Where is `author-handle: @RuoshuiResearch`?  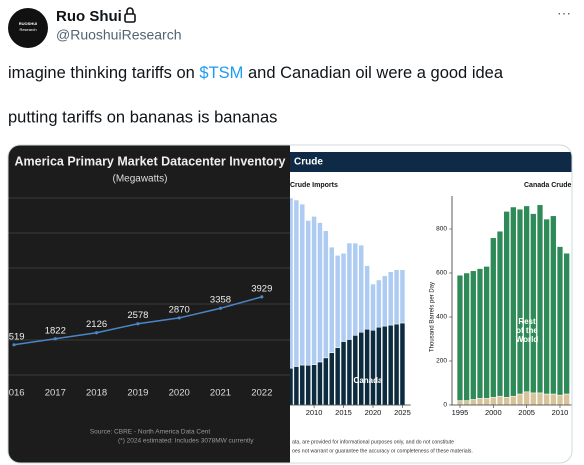 author-handle: @RuoshuiResearch is located at coordinates (119, 35).